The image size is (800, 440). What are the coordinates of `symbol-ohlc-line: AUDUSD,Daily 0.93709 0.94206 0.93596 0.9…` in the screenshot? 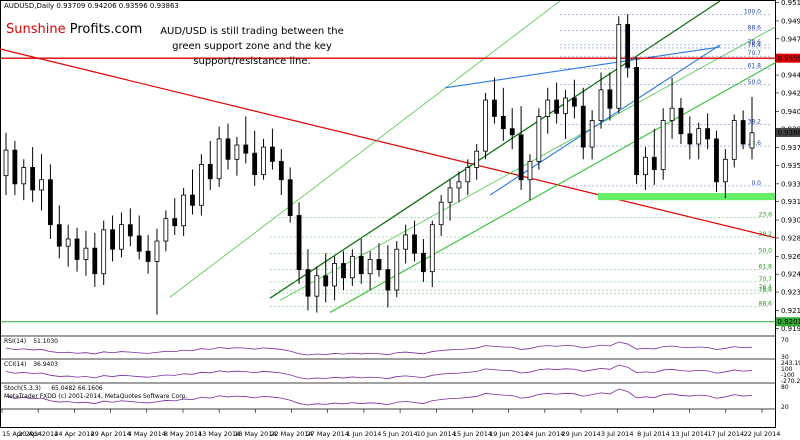 It's located at (91, 6).